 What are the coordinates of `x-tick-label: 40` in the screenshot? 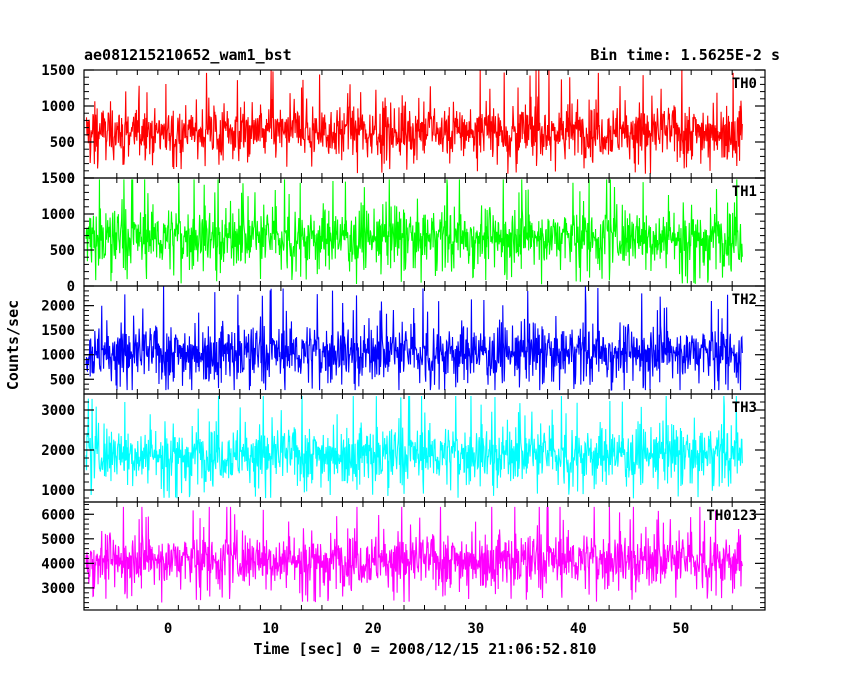 It's located at (578, 629).